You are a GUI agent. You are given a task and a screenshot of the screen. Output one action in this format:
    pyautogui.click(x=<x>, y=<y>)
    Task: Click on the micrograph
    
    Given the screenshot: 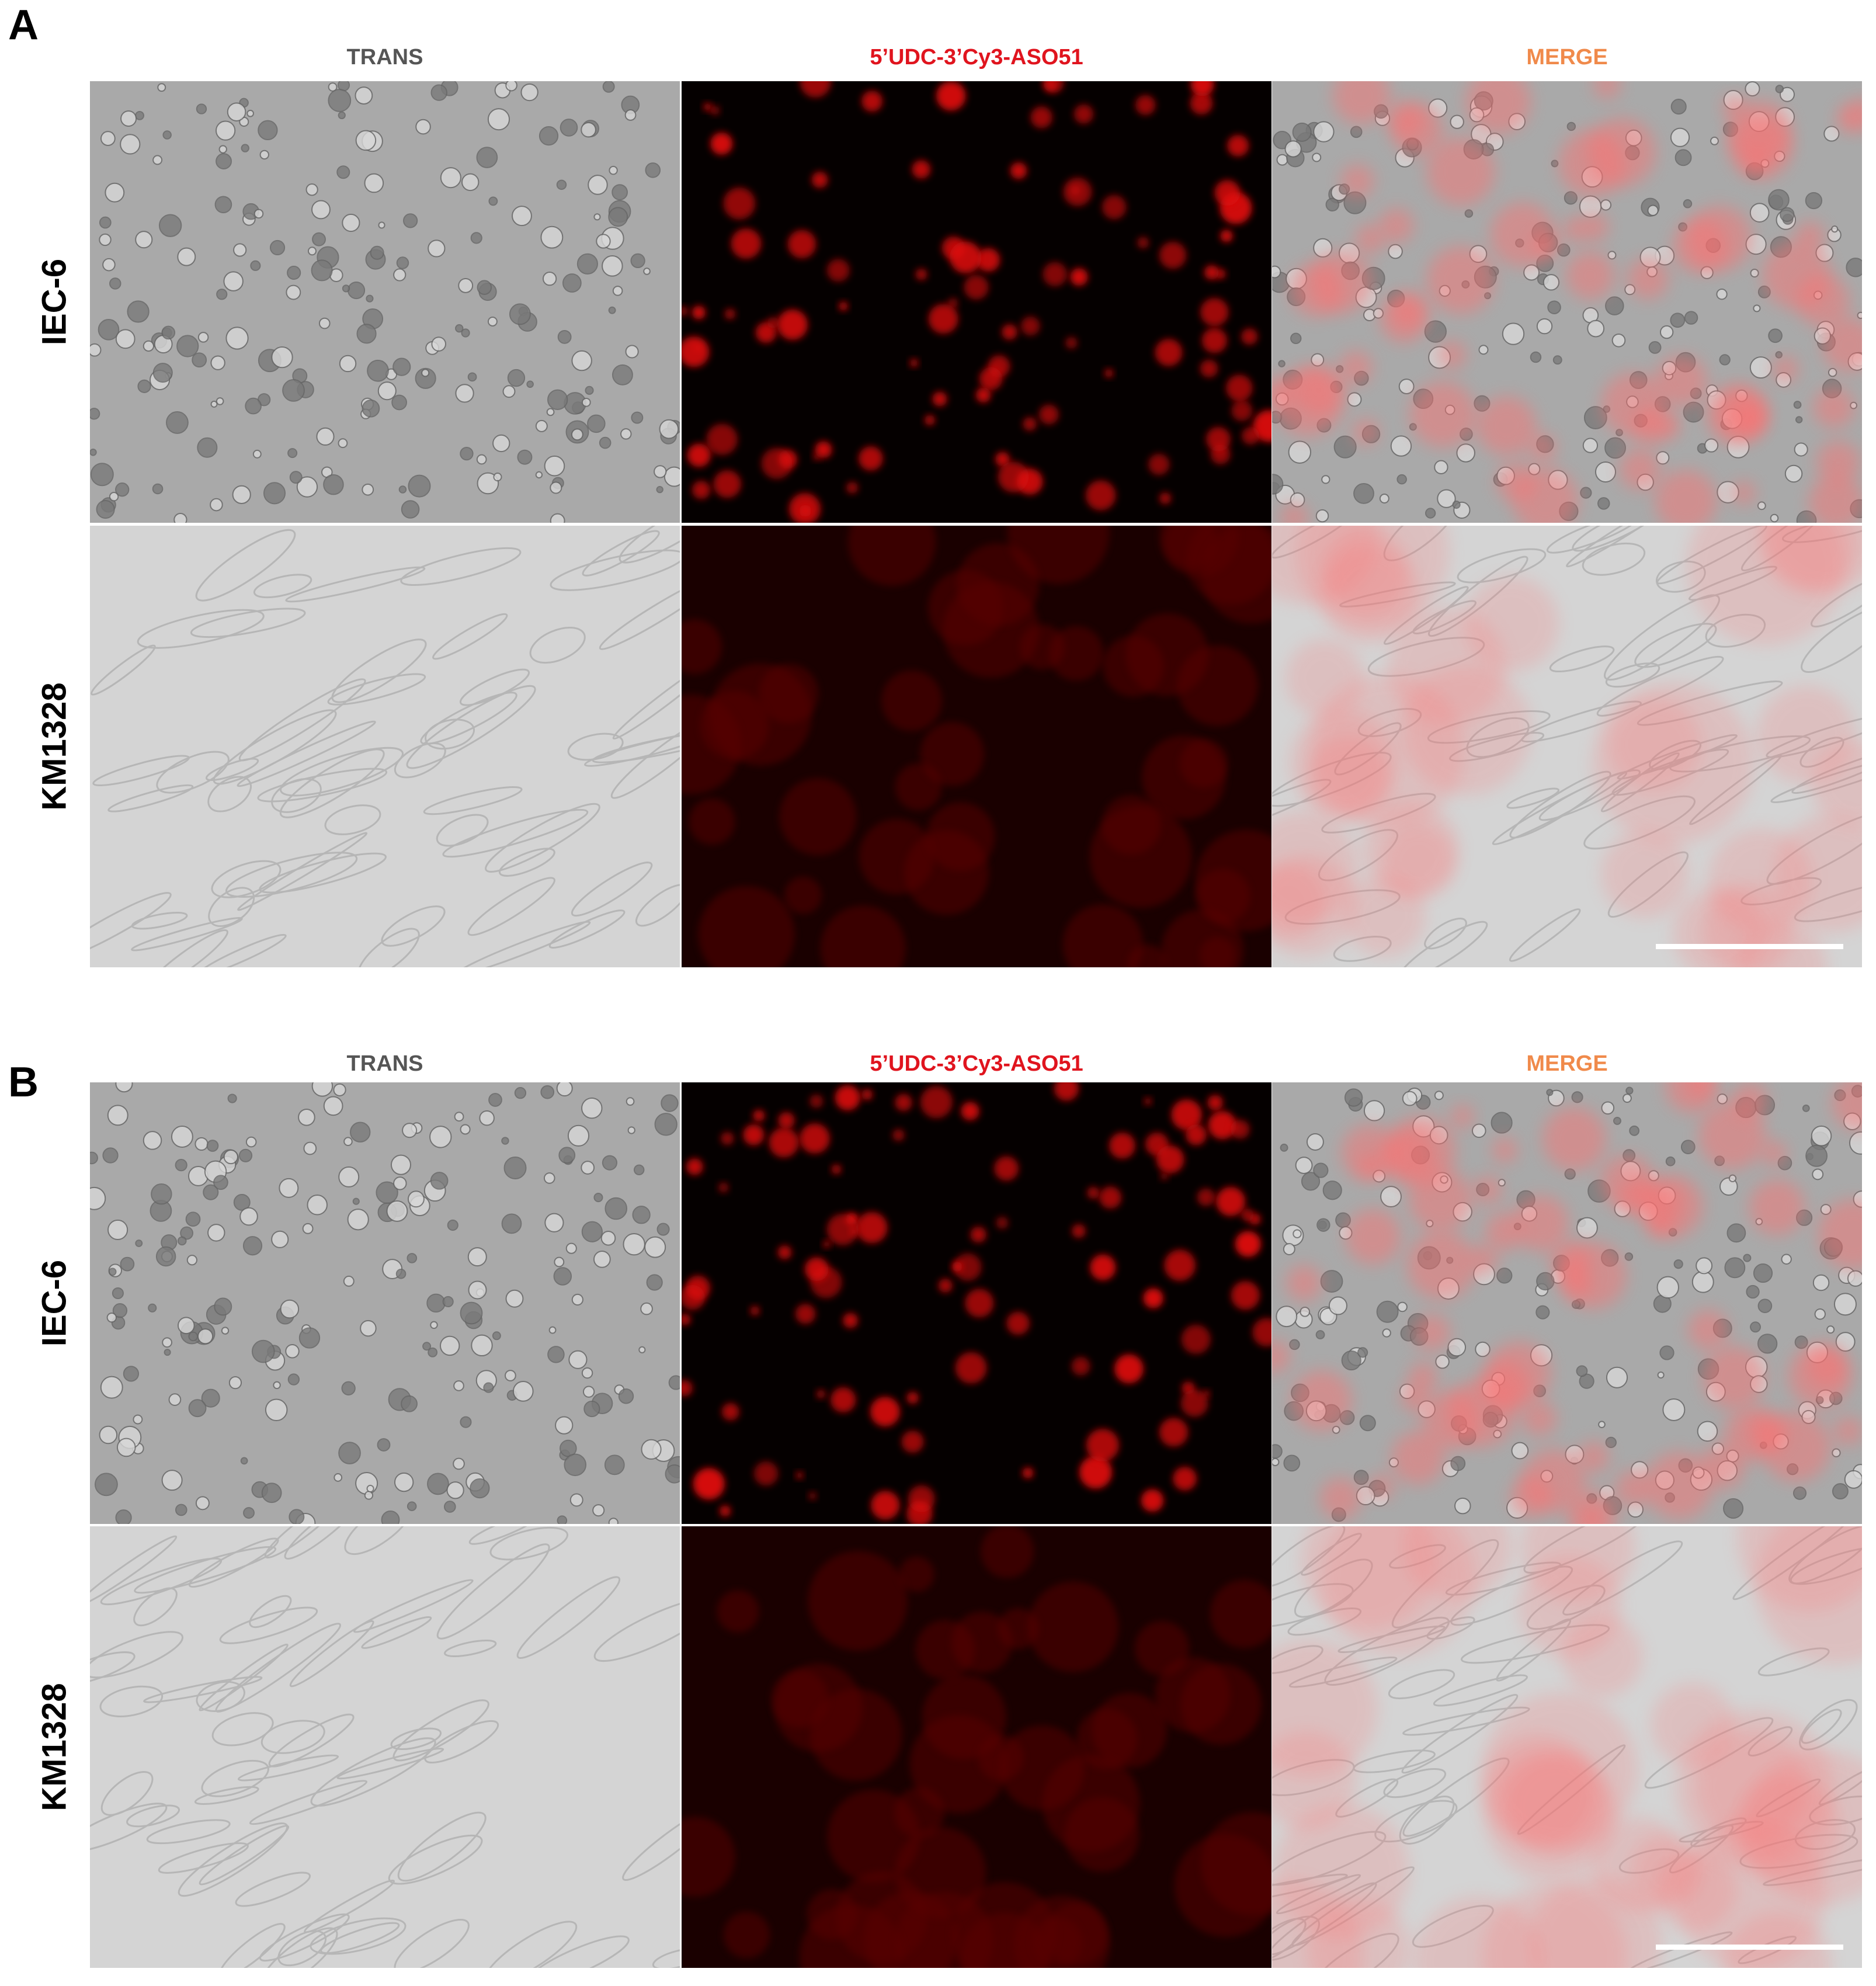 What is the action you would take?
    pyautogui.click(x=385, y=746)
    